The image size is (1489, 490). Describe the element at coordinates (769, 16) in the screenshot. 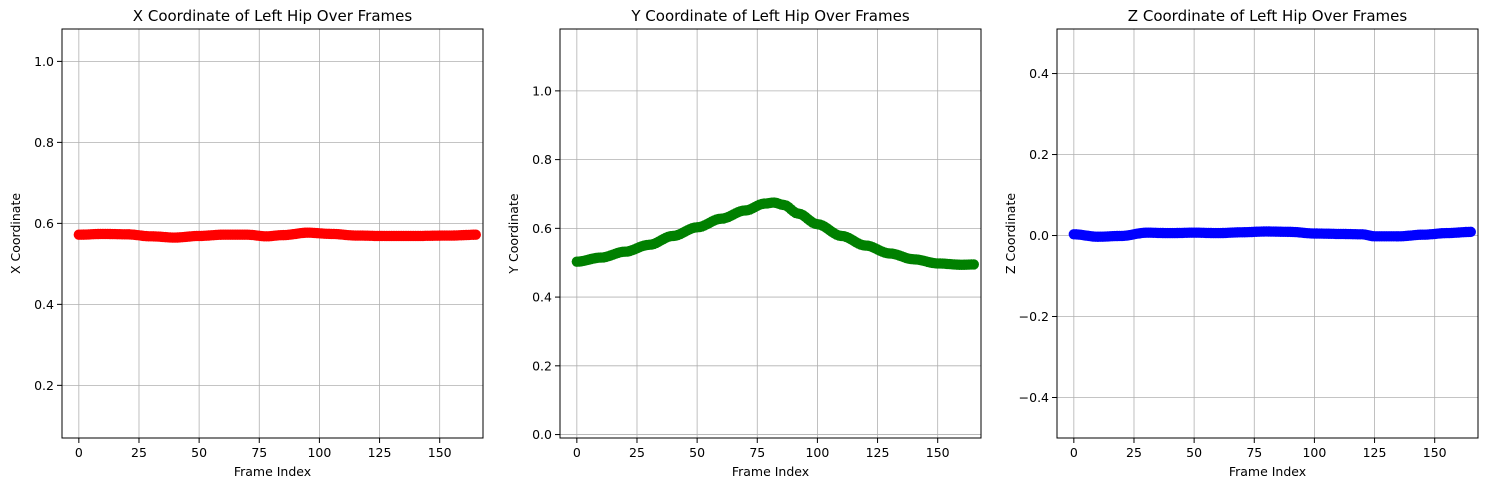

I see `chart-title: Y Coordinate of Left Hip Over Frames` at that location.